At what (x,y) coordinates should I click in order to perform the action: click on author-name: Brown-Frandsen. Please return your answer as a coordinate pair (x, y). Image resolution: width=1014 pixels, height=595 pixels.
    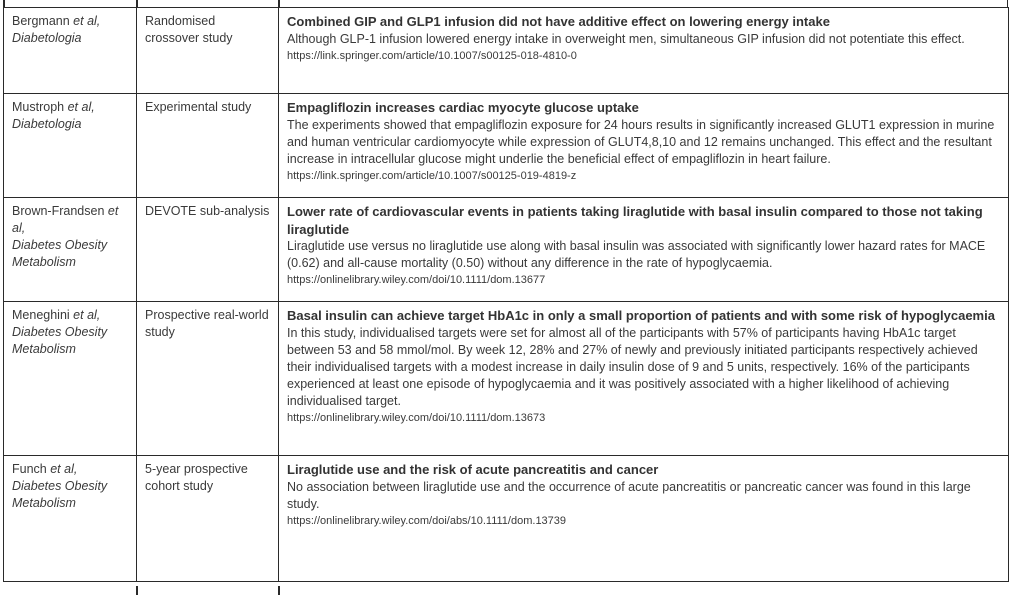
    Looking at the image, I should click on (58, 211).